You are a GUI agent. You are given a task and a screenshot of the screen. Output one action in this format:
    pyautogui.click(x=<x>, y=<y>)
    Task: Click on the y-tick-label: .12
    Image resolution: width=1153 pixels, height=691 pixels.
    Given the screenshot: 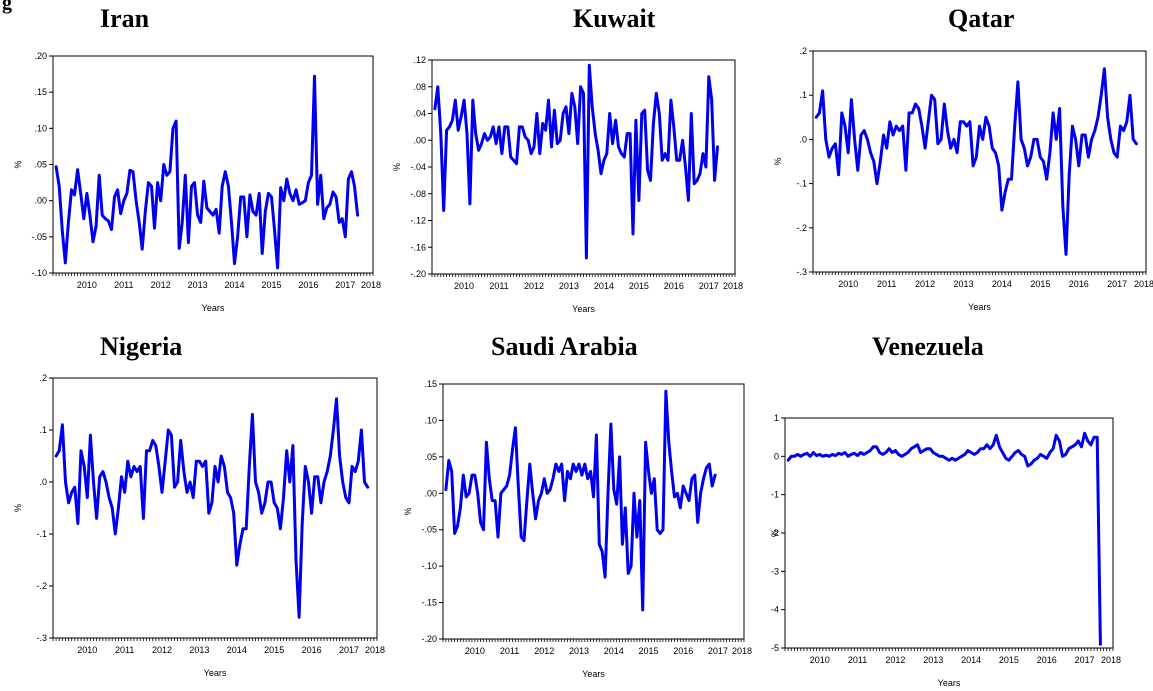 What is the action you would take?
    pyautogui.click(x=419, y=60)
    